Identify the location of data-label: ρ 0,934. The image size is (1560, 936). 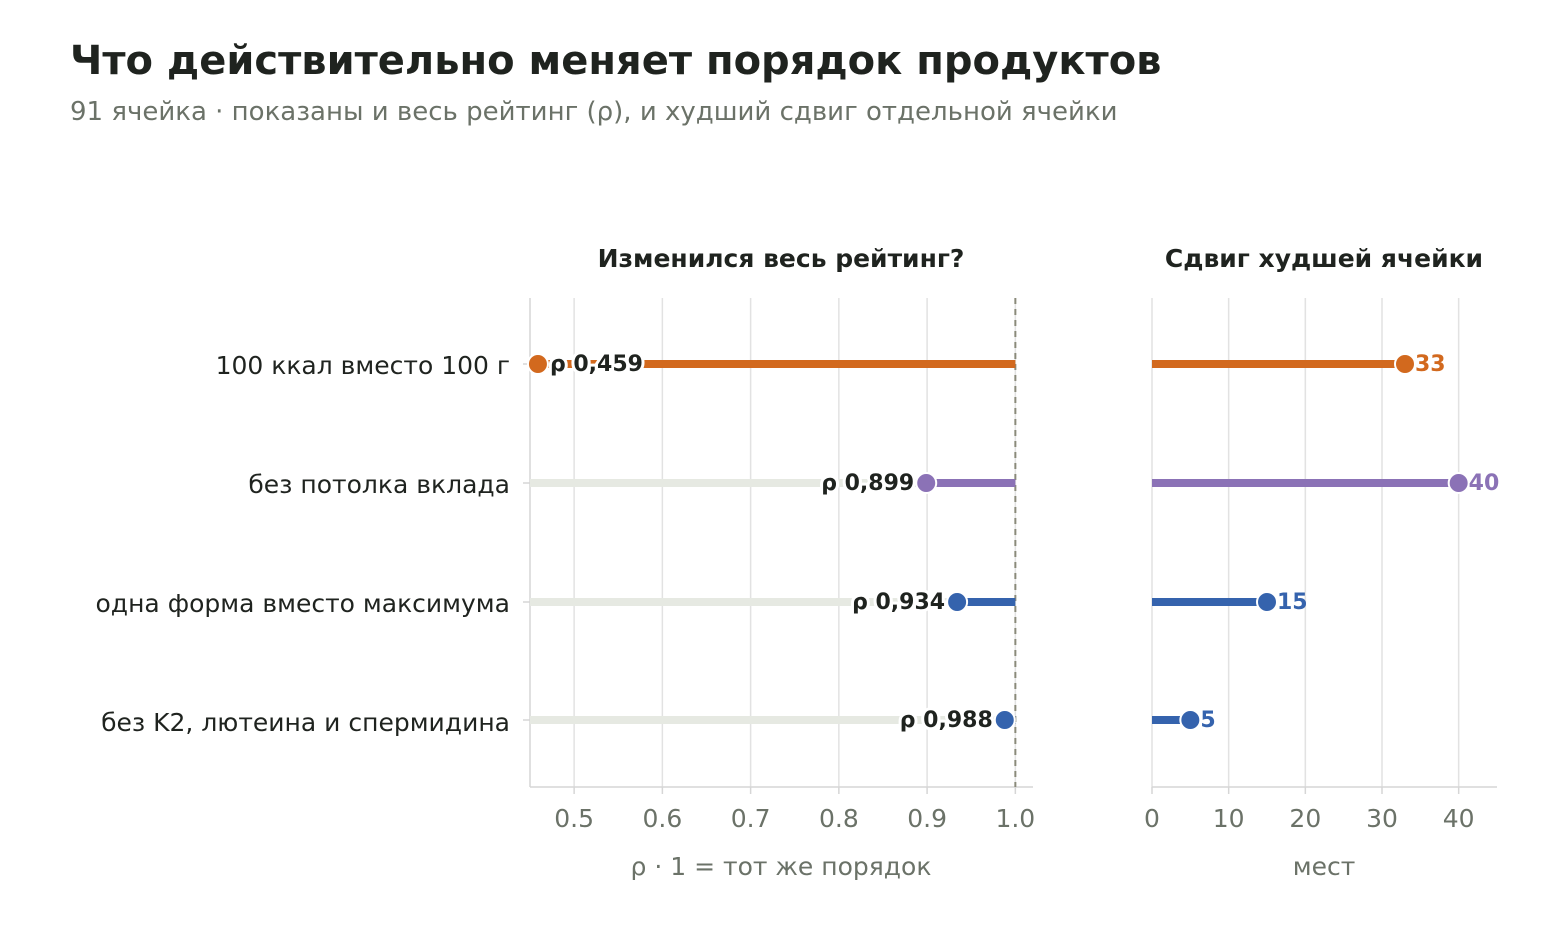
(898, 602).